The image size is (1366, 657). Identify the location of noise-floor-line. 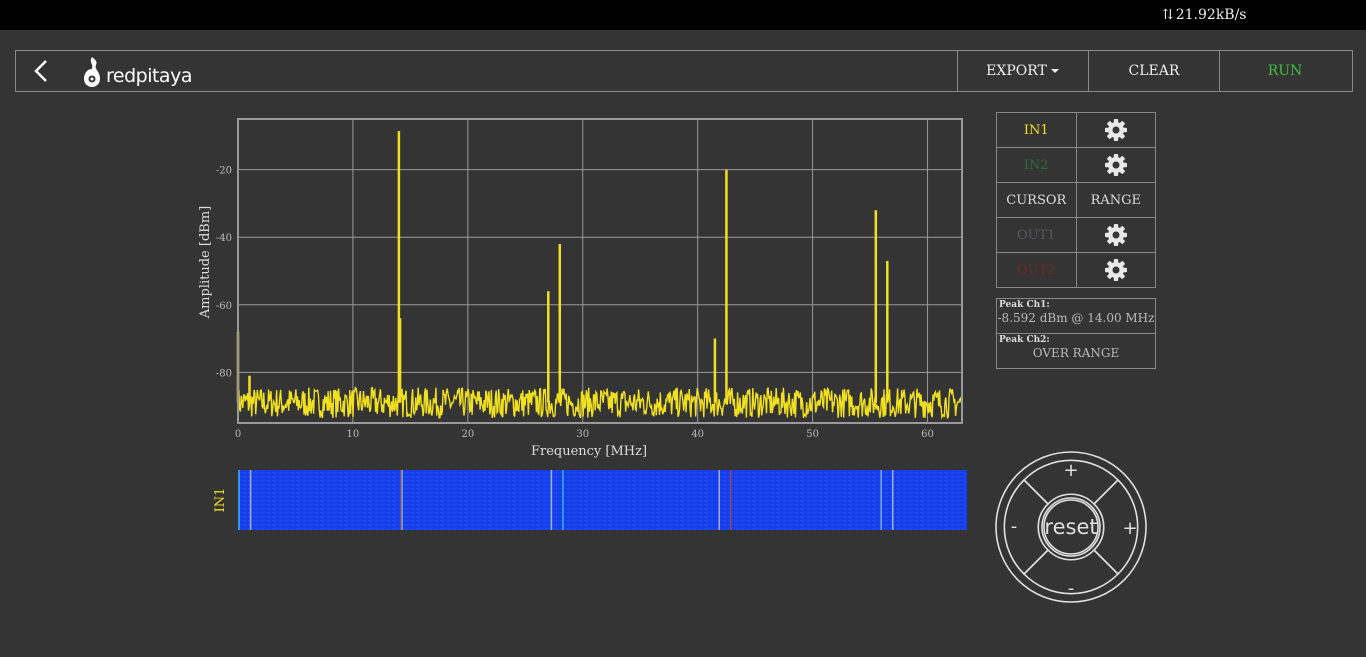
(600, 403).